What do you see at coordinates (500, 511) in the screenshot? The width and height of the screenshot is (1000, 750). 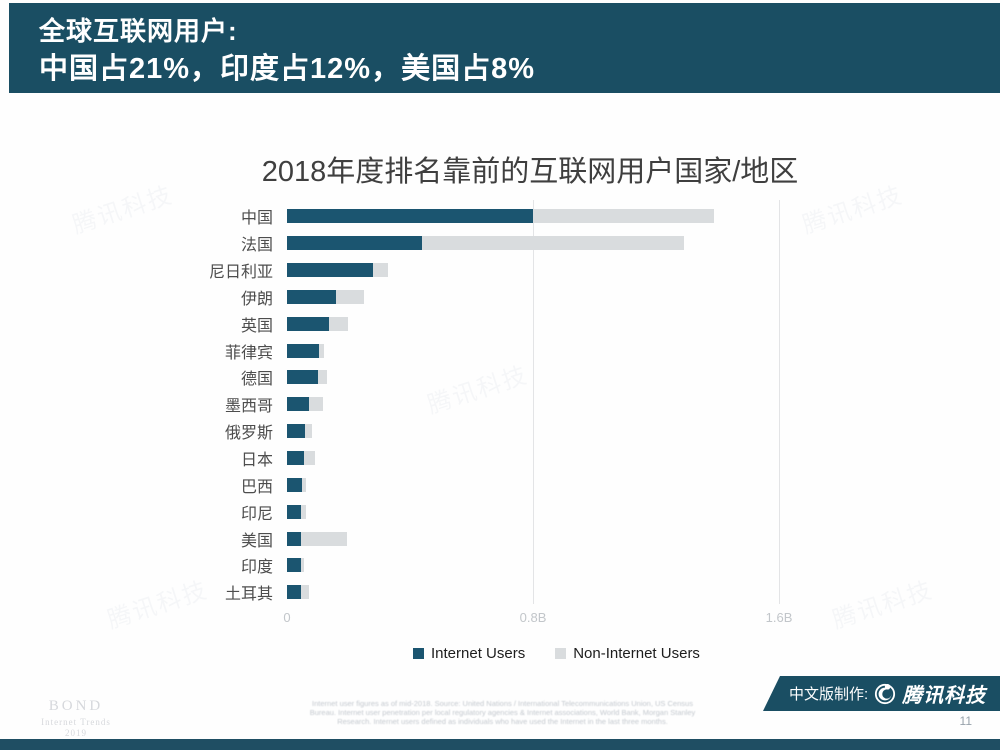 I see `chart-row: 印尼` at bounding box center [500, 511].